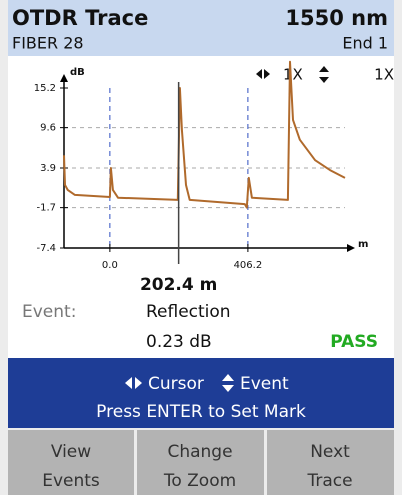  Describe the element at coordinates (329, 481) in the screenshot. I see `button-label: Trace` at that location.